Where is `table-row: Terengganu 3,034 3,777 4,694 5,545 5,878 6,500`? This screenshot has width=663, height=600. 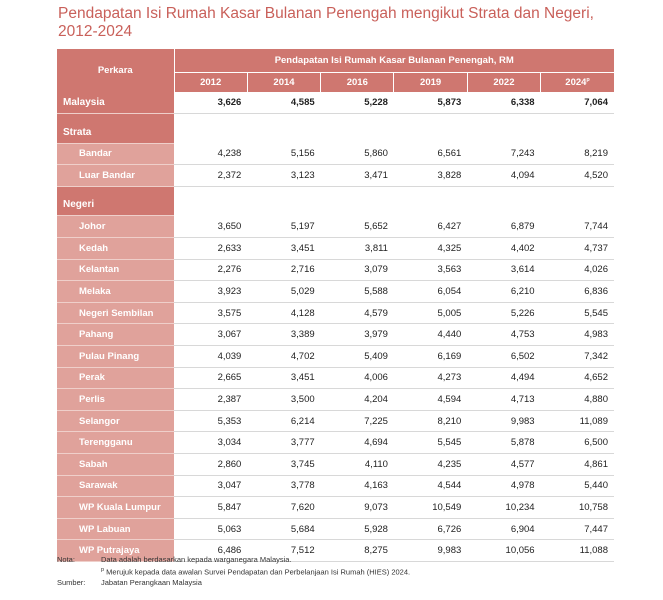
table-row: Terengganu 3,034 3,777 4,694 5,545 5,878 6,500 is located at coordinates (335, 442).